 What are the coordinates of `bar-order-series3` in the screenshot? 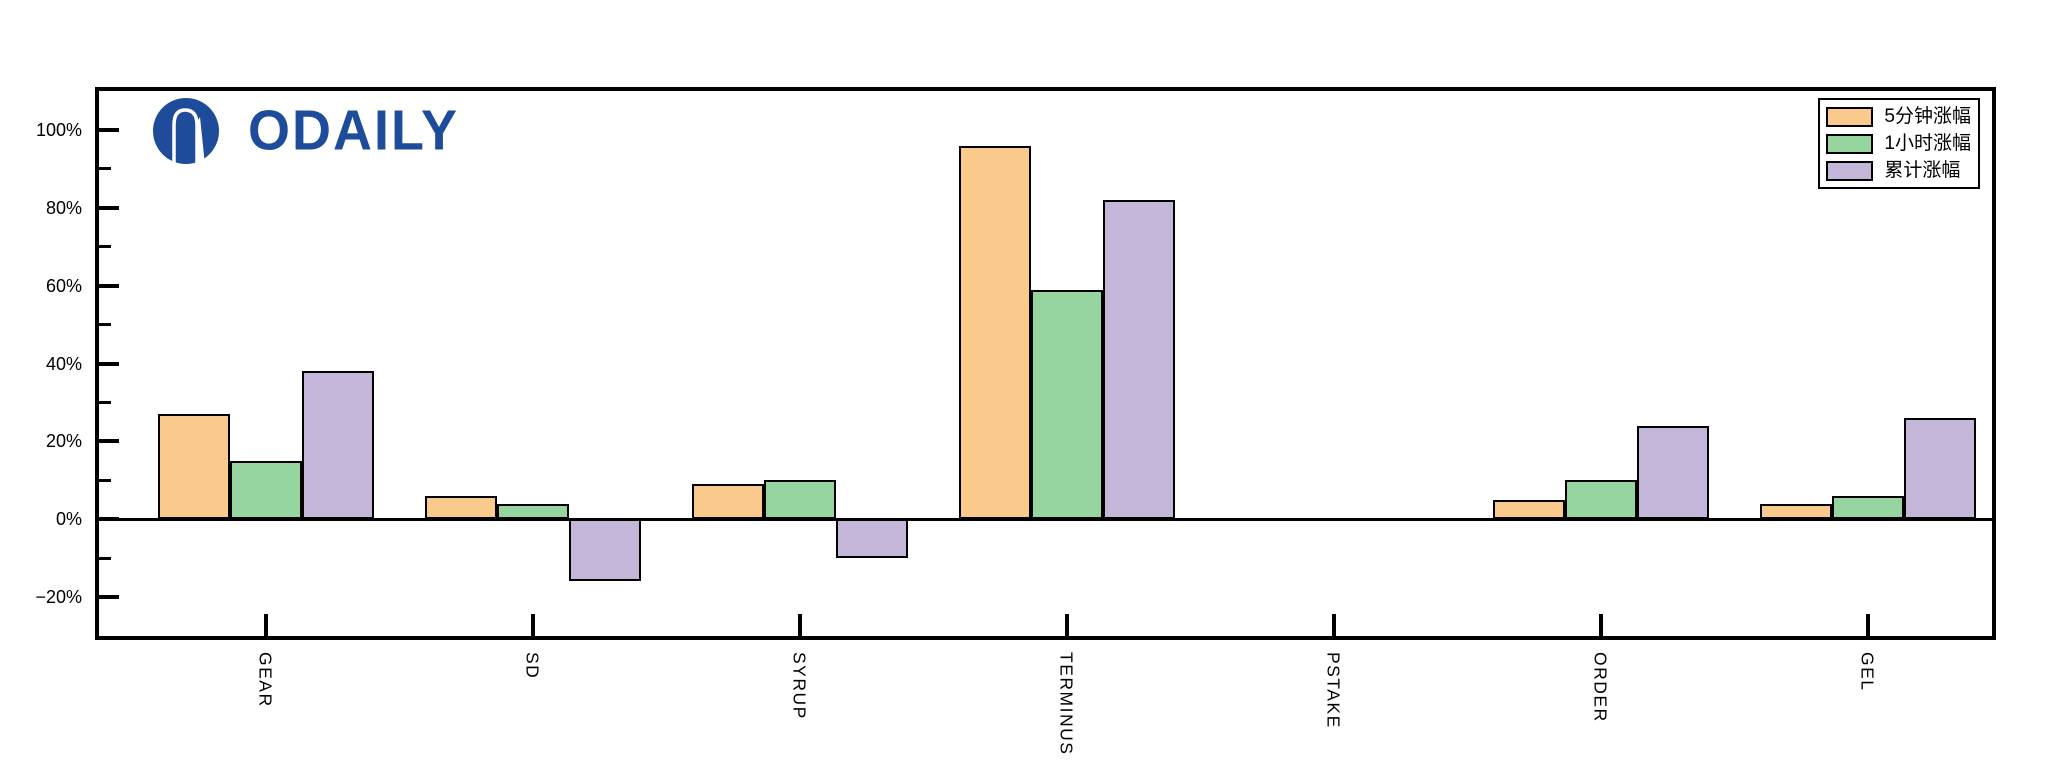 It's located at (1673, 472).